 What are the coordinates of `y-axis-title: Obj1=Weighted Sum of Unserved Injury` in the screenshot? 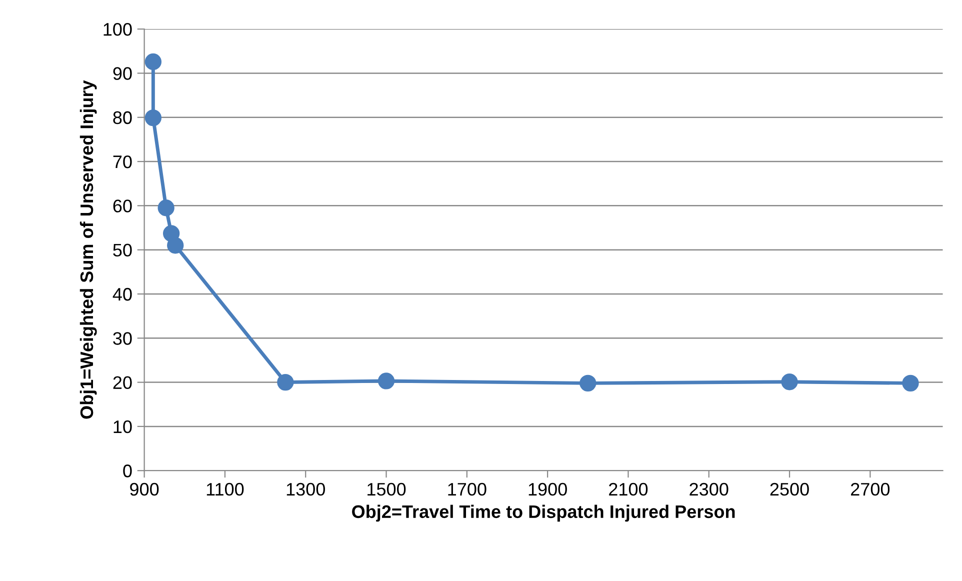 It's located at (88, 249).